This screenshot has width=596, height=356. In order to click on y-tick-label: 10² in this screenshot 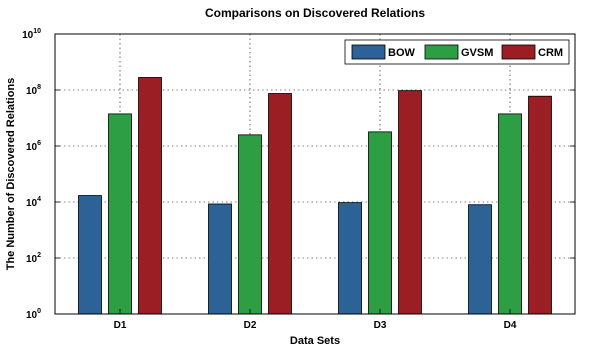, I will do `click(33, 258)`.